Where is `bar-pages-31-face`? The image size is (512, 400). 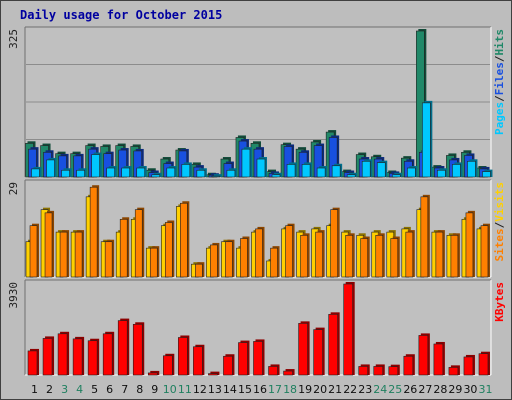
bar-pages-31-face is located at coordinates (486, 174).